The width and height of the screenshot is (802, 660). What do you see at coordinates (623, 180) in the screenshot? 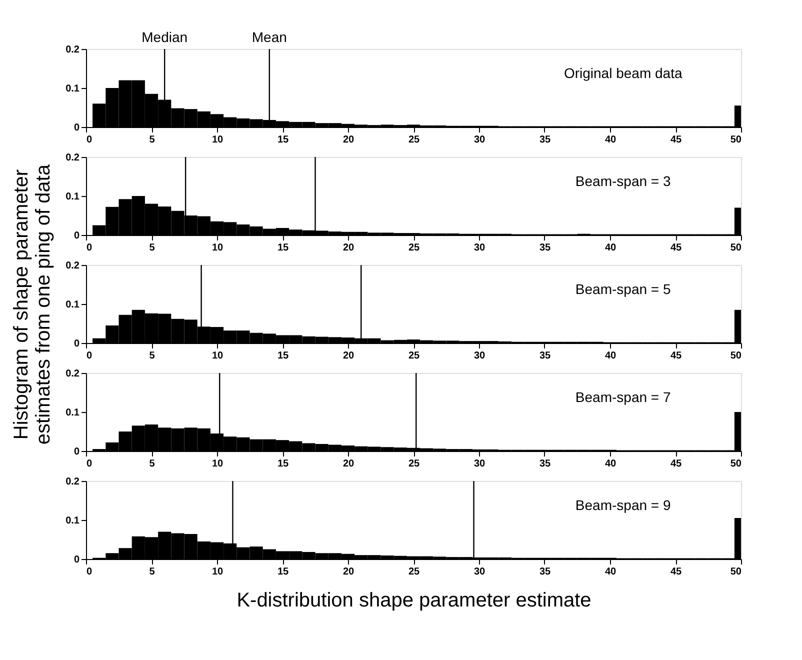
I see `annotation: Beam-span = 3` at bounding box center [623, 180].